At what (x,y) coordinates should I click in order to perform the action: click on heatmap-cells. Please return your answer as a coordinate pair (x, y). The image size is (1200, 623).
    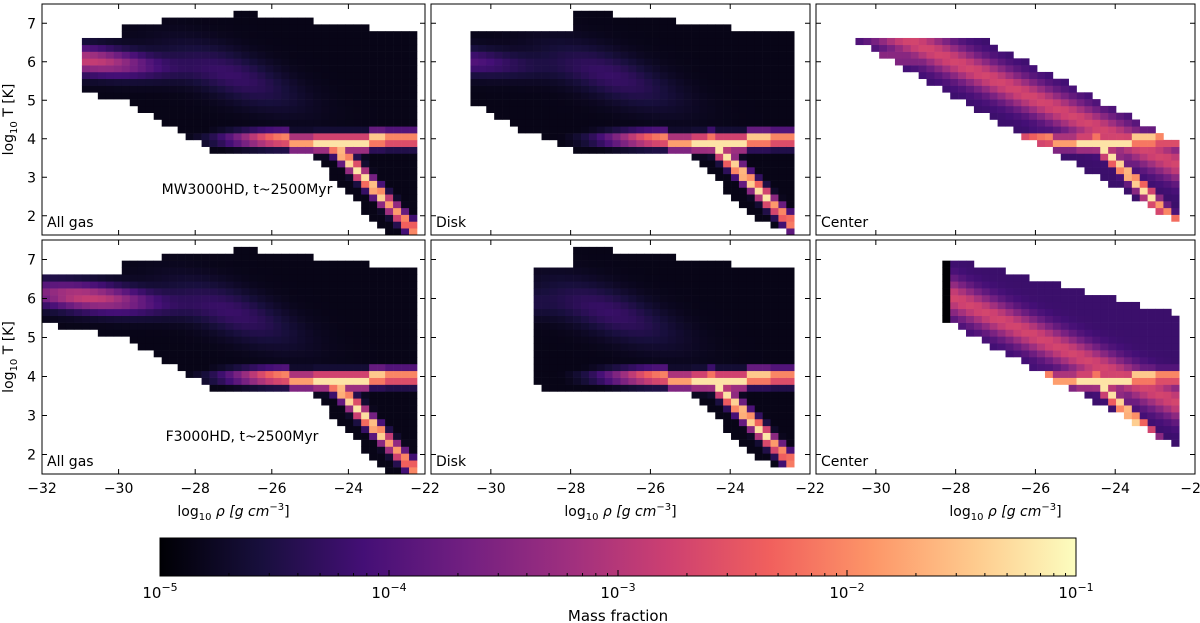
    Looking at the image, I should click on (664, 357).